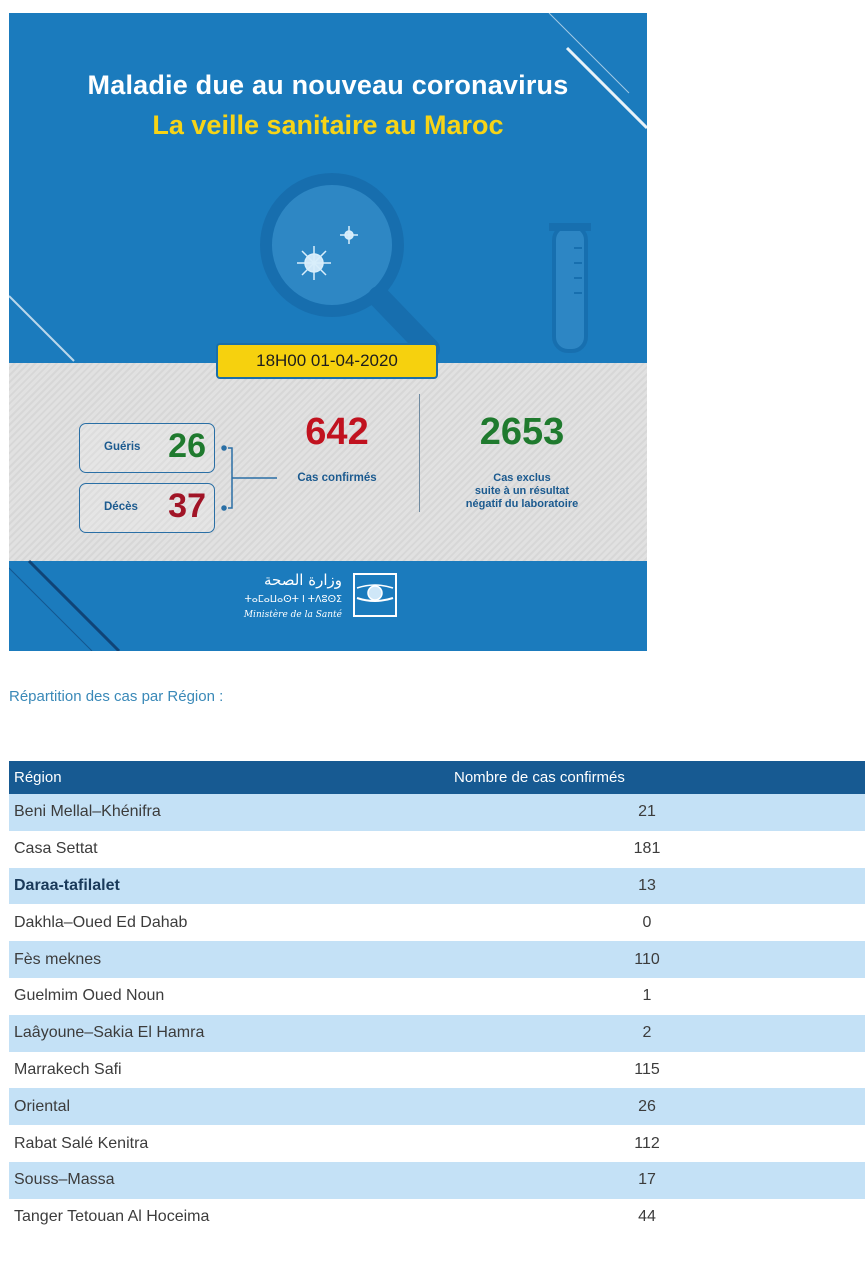  Describe the element at coordinates (219, 1070) in the screenshot. I see `region-cell: Marrakech Safi` at that location.